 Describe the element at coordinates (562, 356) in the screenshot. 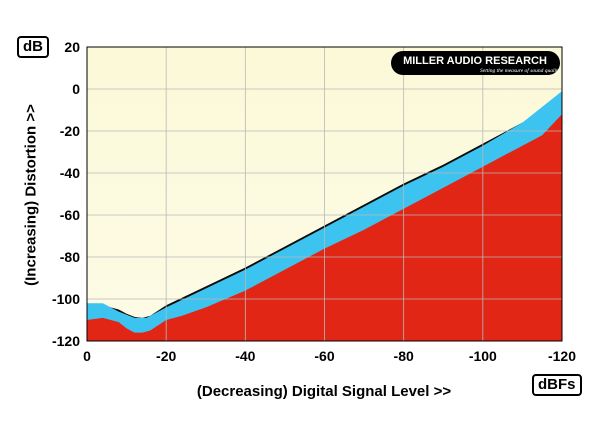

I see `x-tick-label: -120` at that location.